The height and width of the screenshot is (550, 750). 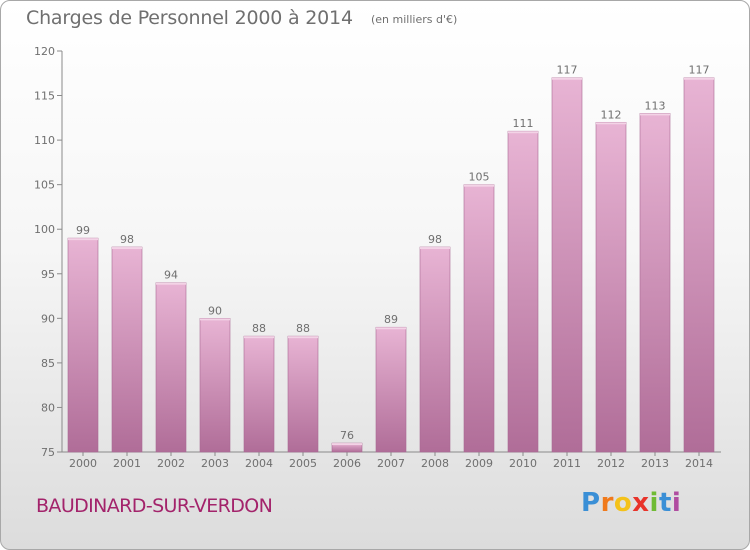 I want to click on bar-2005, so click(x=303, y=394).